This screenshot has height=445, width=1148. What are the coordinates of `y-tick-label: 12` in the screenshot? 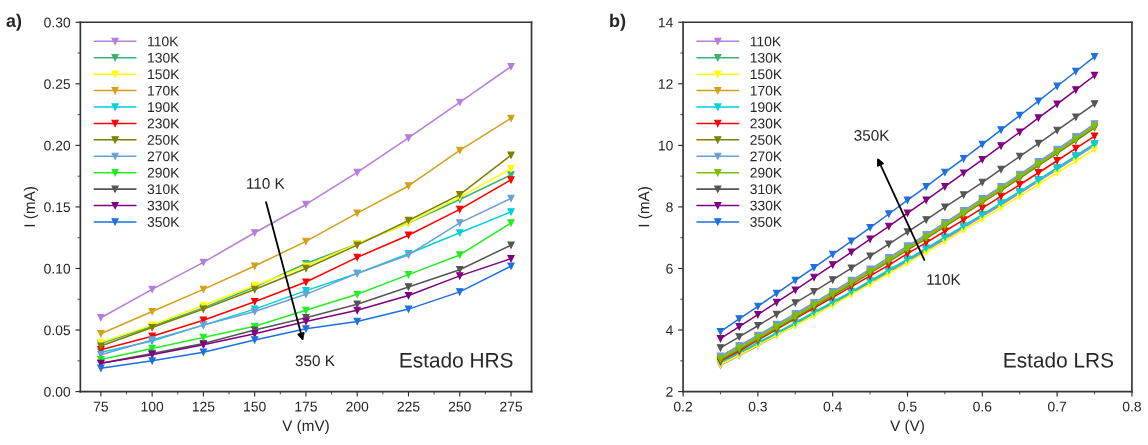 It's located at (665, 84).